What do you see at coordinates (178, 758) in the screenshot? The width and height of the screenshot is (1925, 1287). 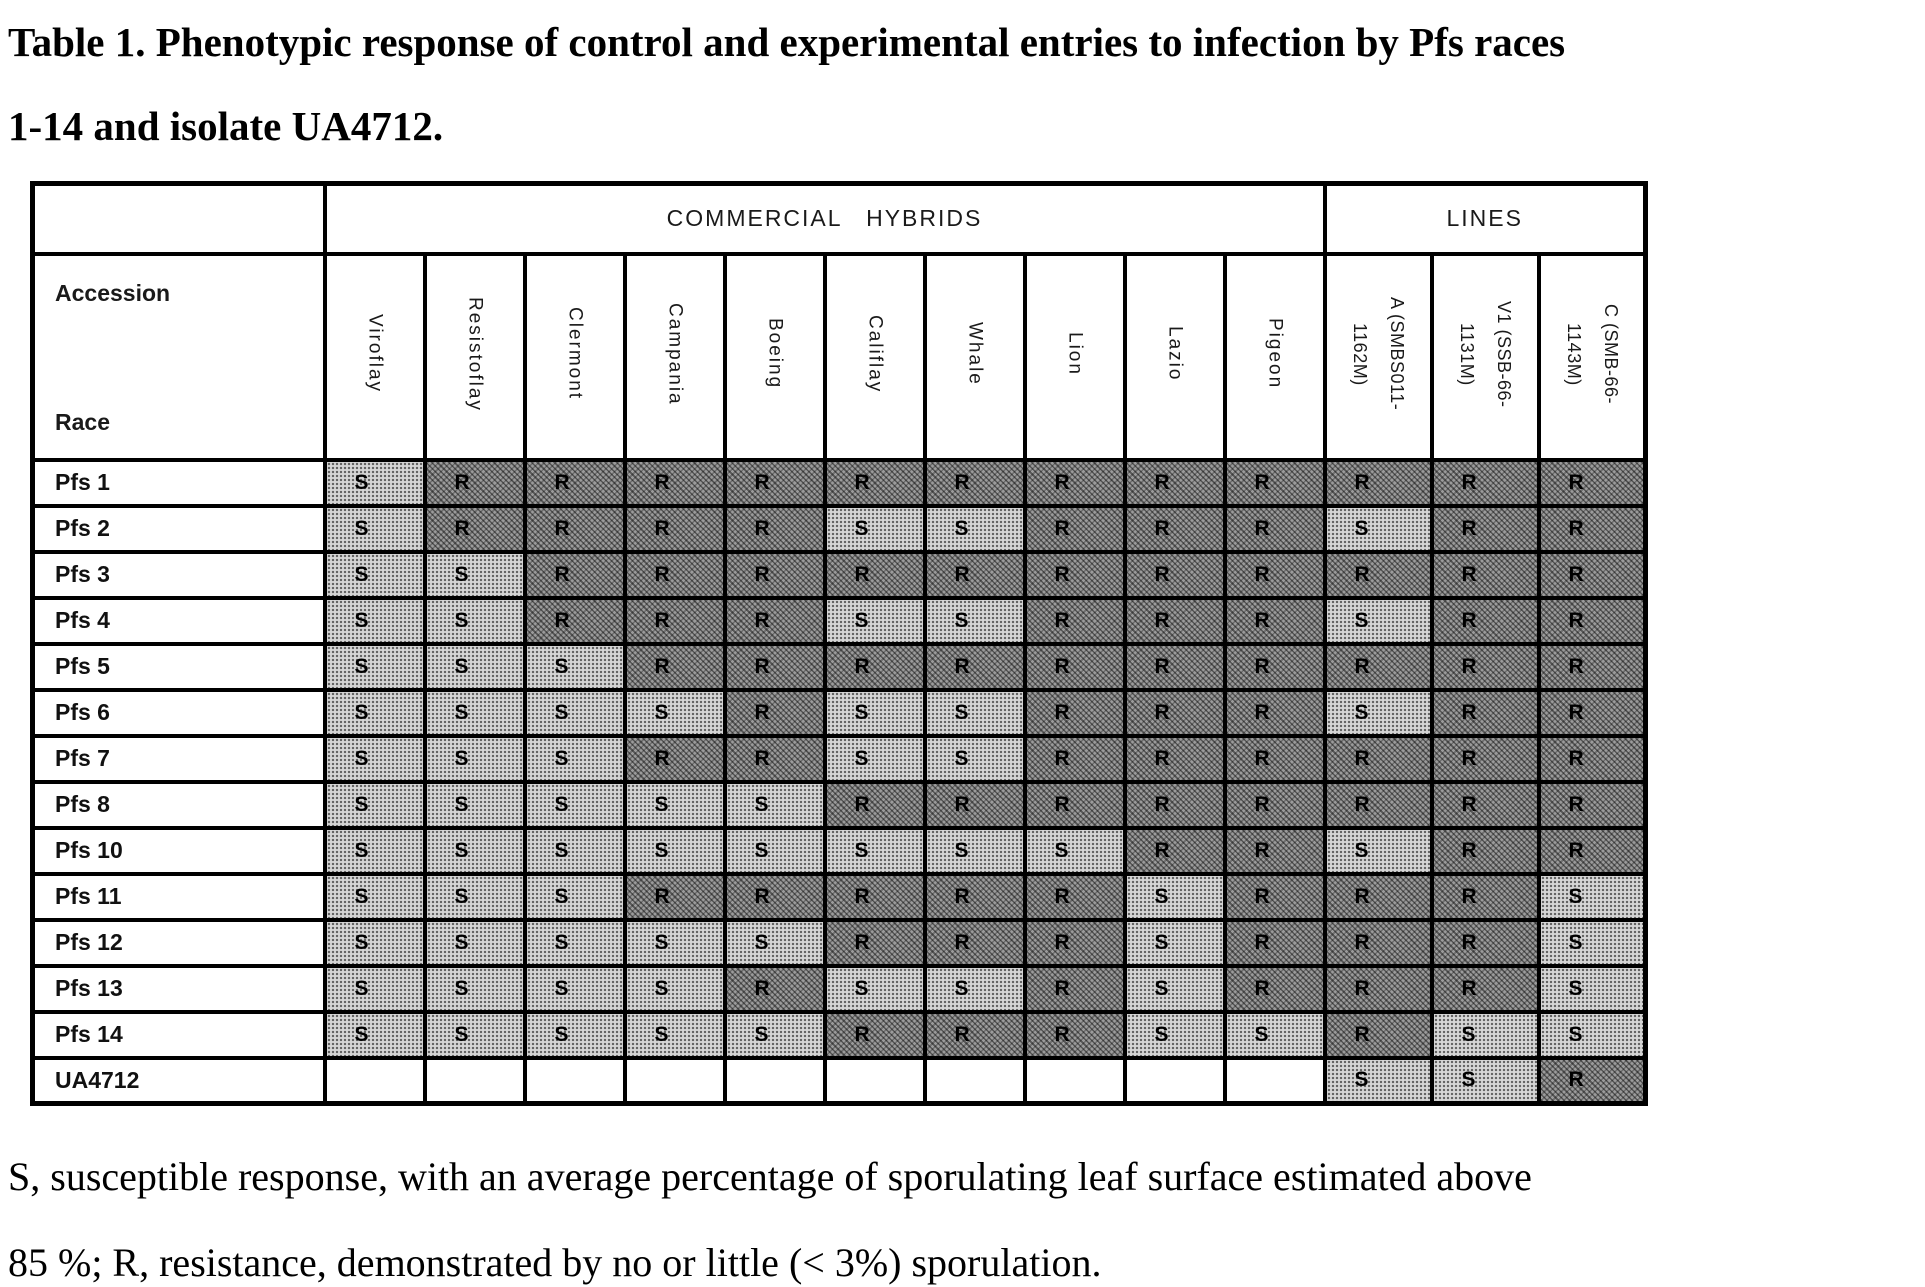 I see `row-label: Pfs 7` at bounding box center [178, 758].